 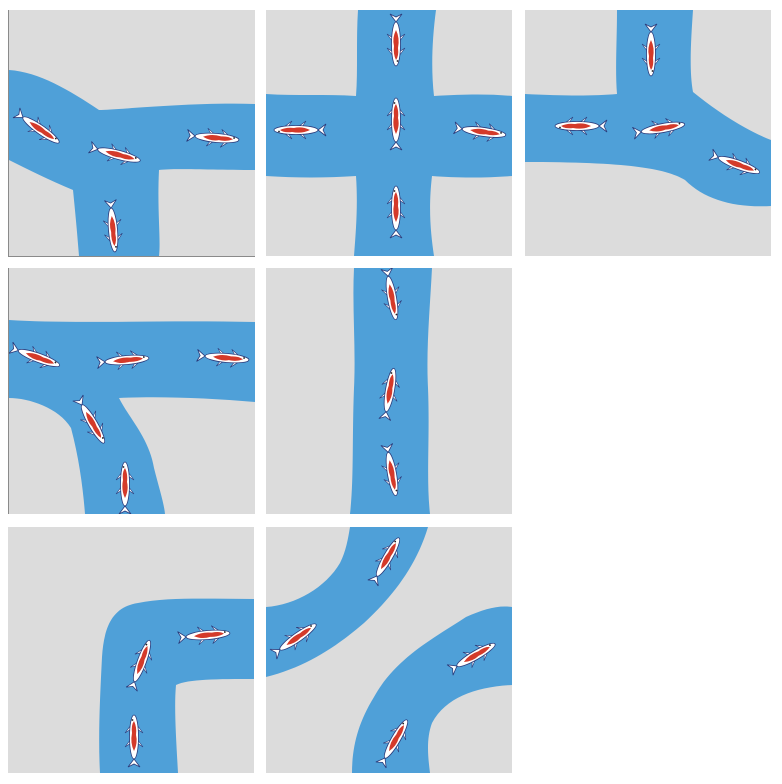 I want to click on tile-crossroads, so click(x=389, y=133).